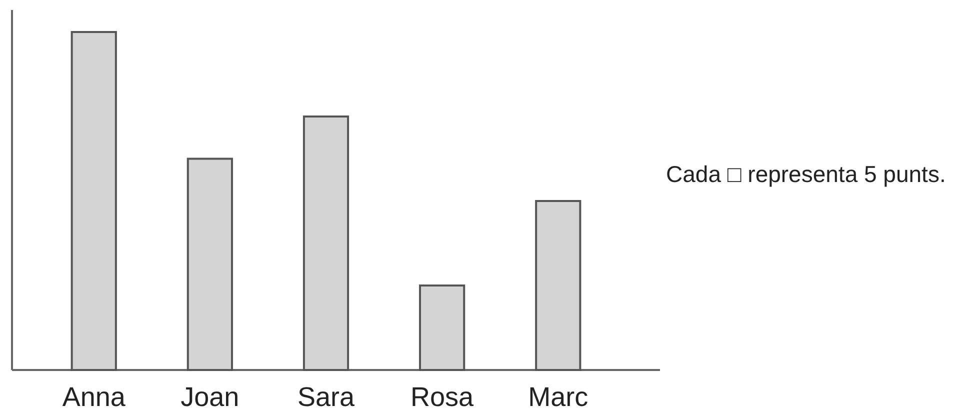 Image resolution: width=980 pixels, height=420 pixels. What do you see at coordinates (558, 397) in the screenshot?
I see `x-tick-label: Marc` at bounding box center [558, 397].